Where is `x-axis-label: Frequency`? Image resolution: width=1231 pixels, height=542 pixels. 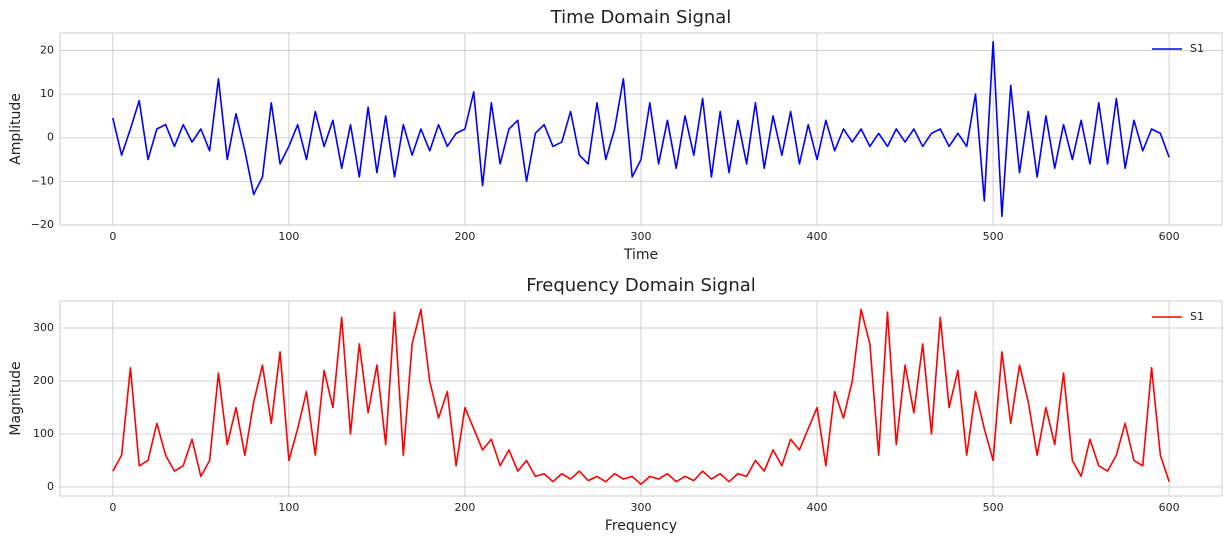
x-axis-label: Frequency is located at coordinates (641, 526).